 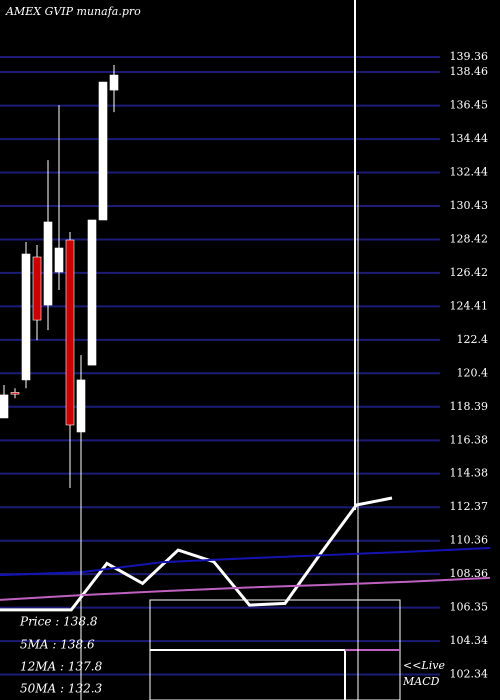 I want to click on y-tick-label: 128.42, so click(x=469, y=239).